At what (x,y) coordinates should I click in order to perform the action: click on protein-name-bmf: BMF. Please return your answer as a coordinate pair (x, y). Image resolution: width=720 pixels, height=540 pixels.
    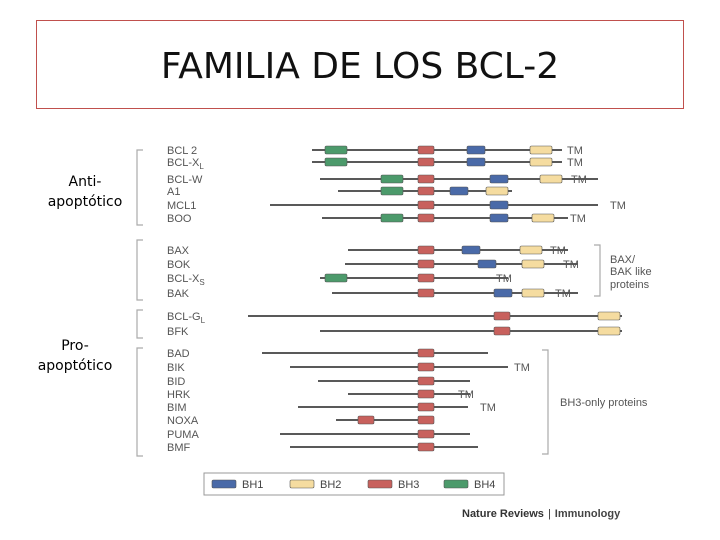
    Looking at the image, I should click on (179, 448).